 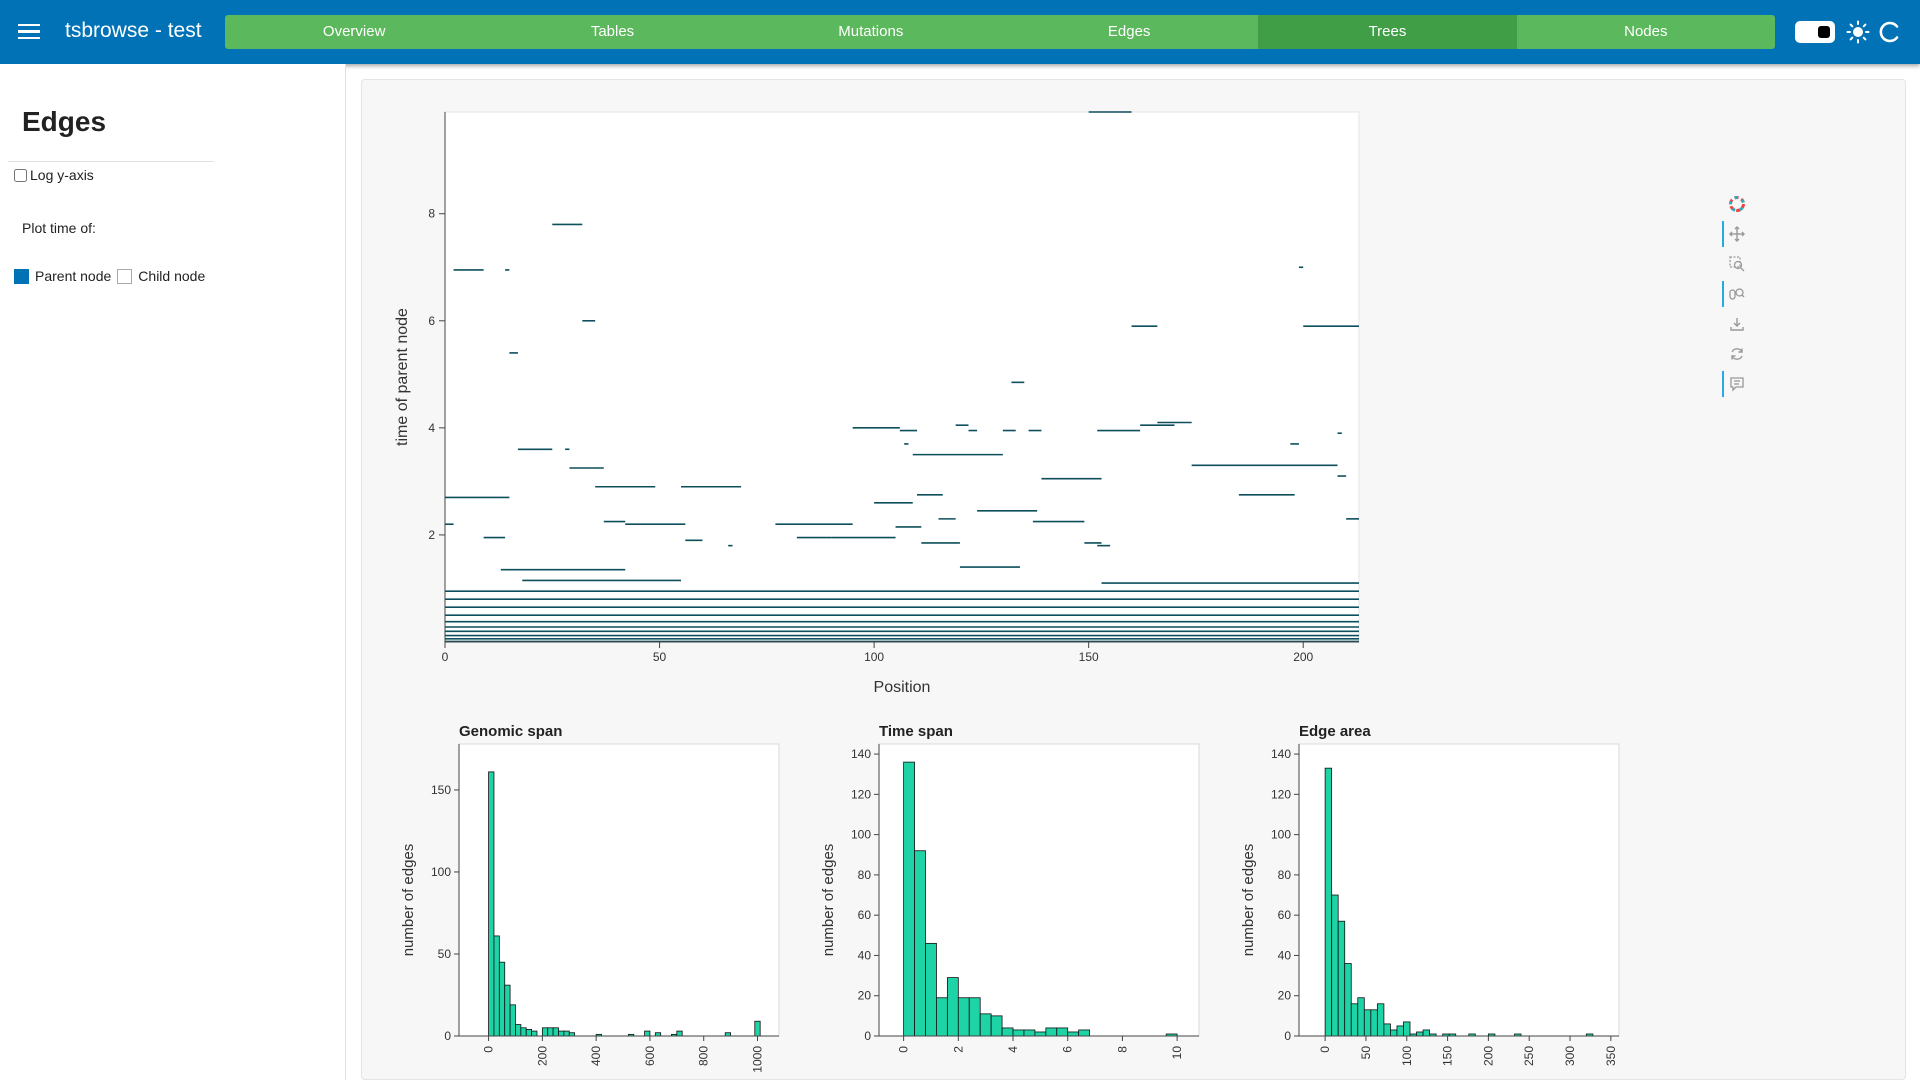 What do you see at coordinates (1890, 32) in the screenshot?
I see `reload-icon` at bounding box center [1890, 32].